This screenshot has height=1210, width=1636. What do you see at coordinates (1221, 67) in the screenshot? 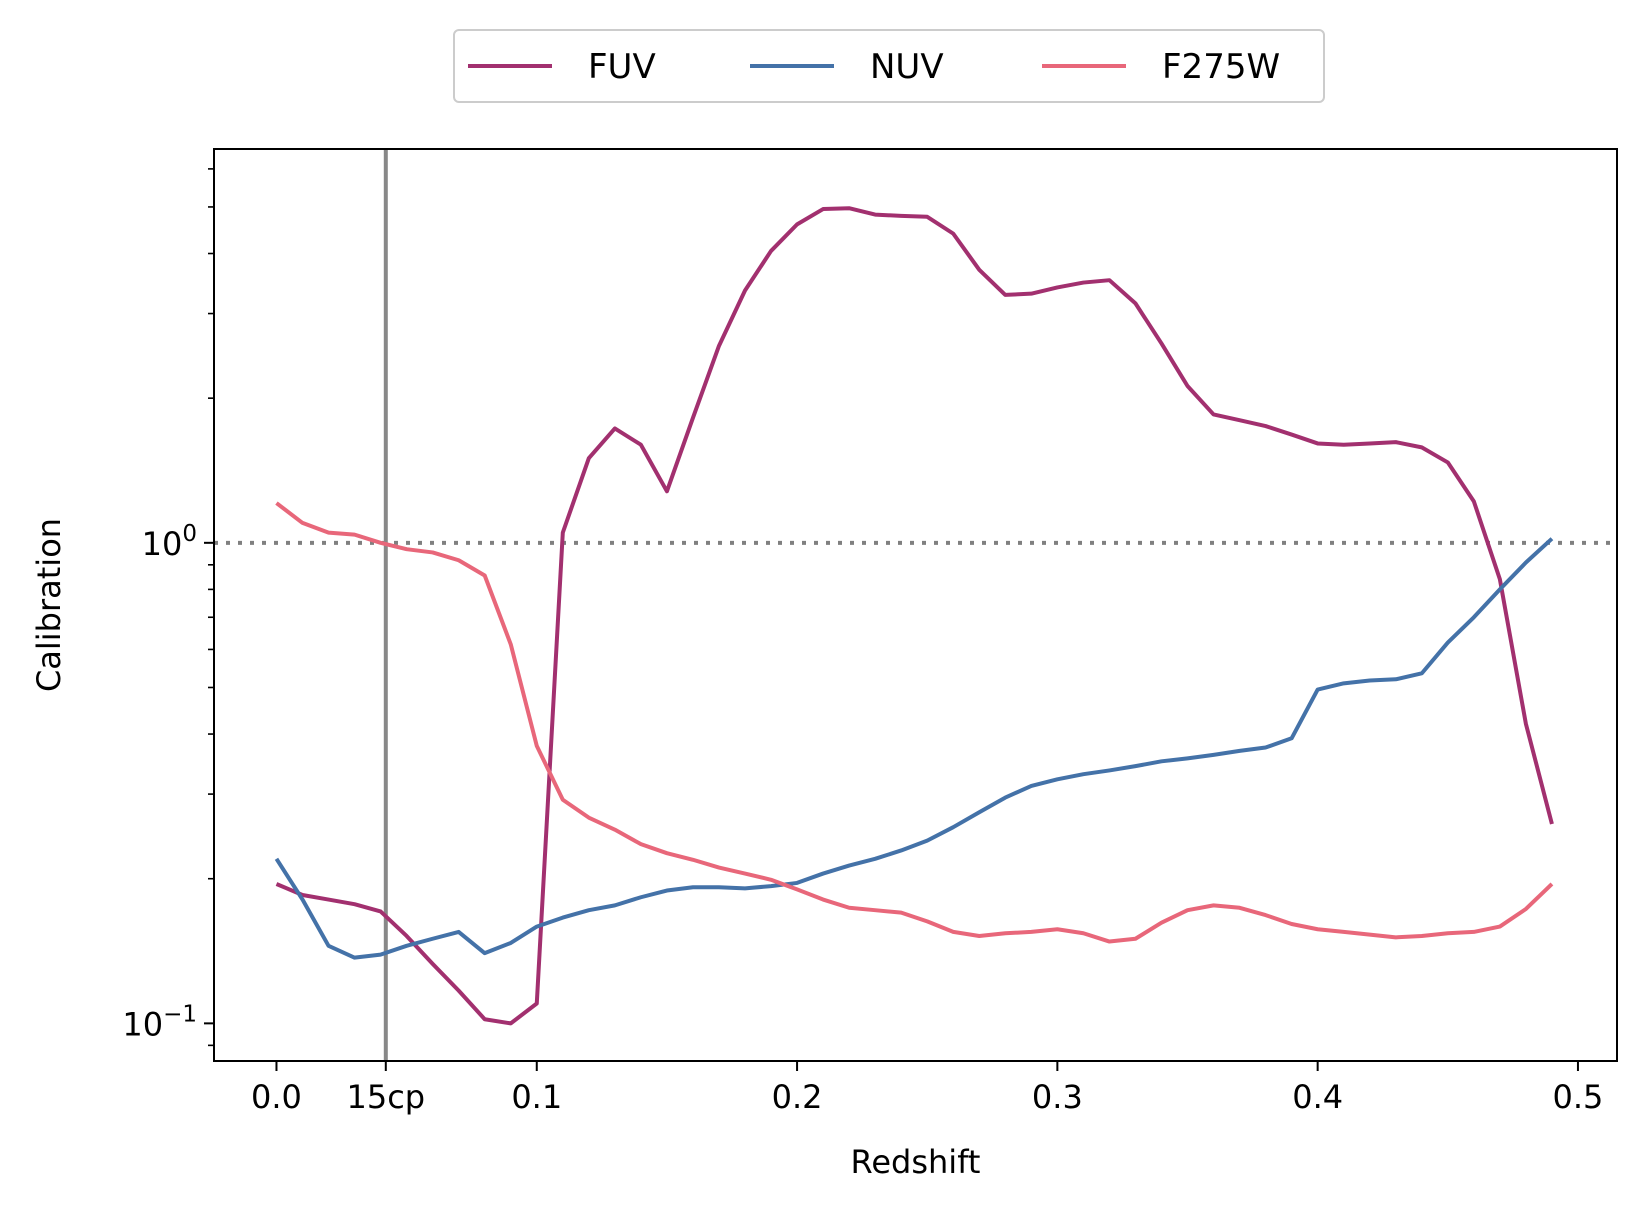
I see `legend-label-f275w: F275W` at bounding box center [1221, 67].